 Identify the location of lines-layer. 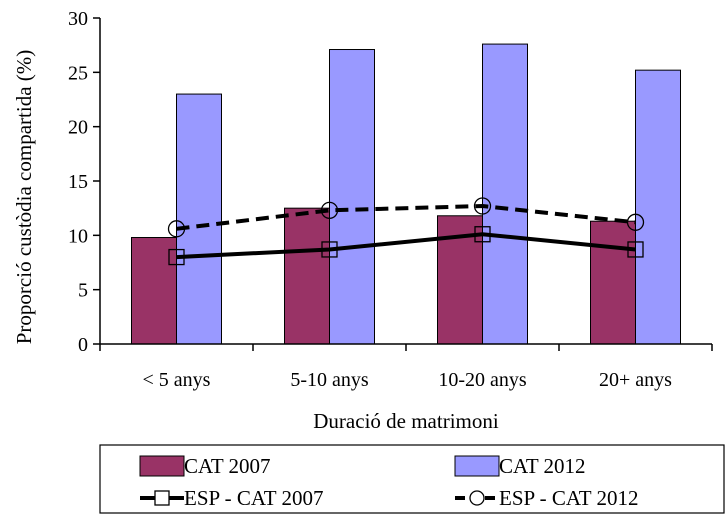
(406, 231).